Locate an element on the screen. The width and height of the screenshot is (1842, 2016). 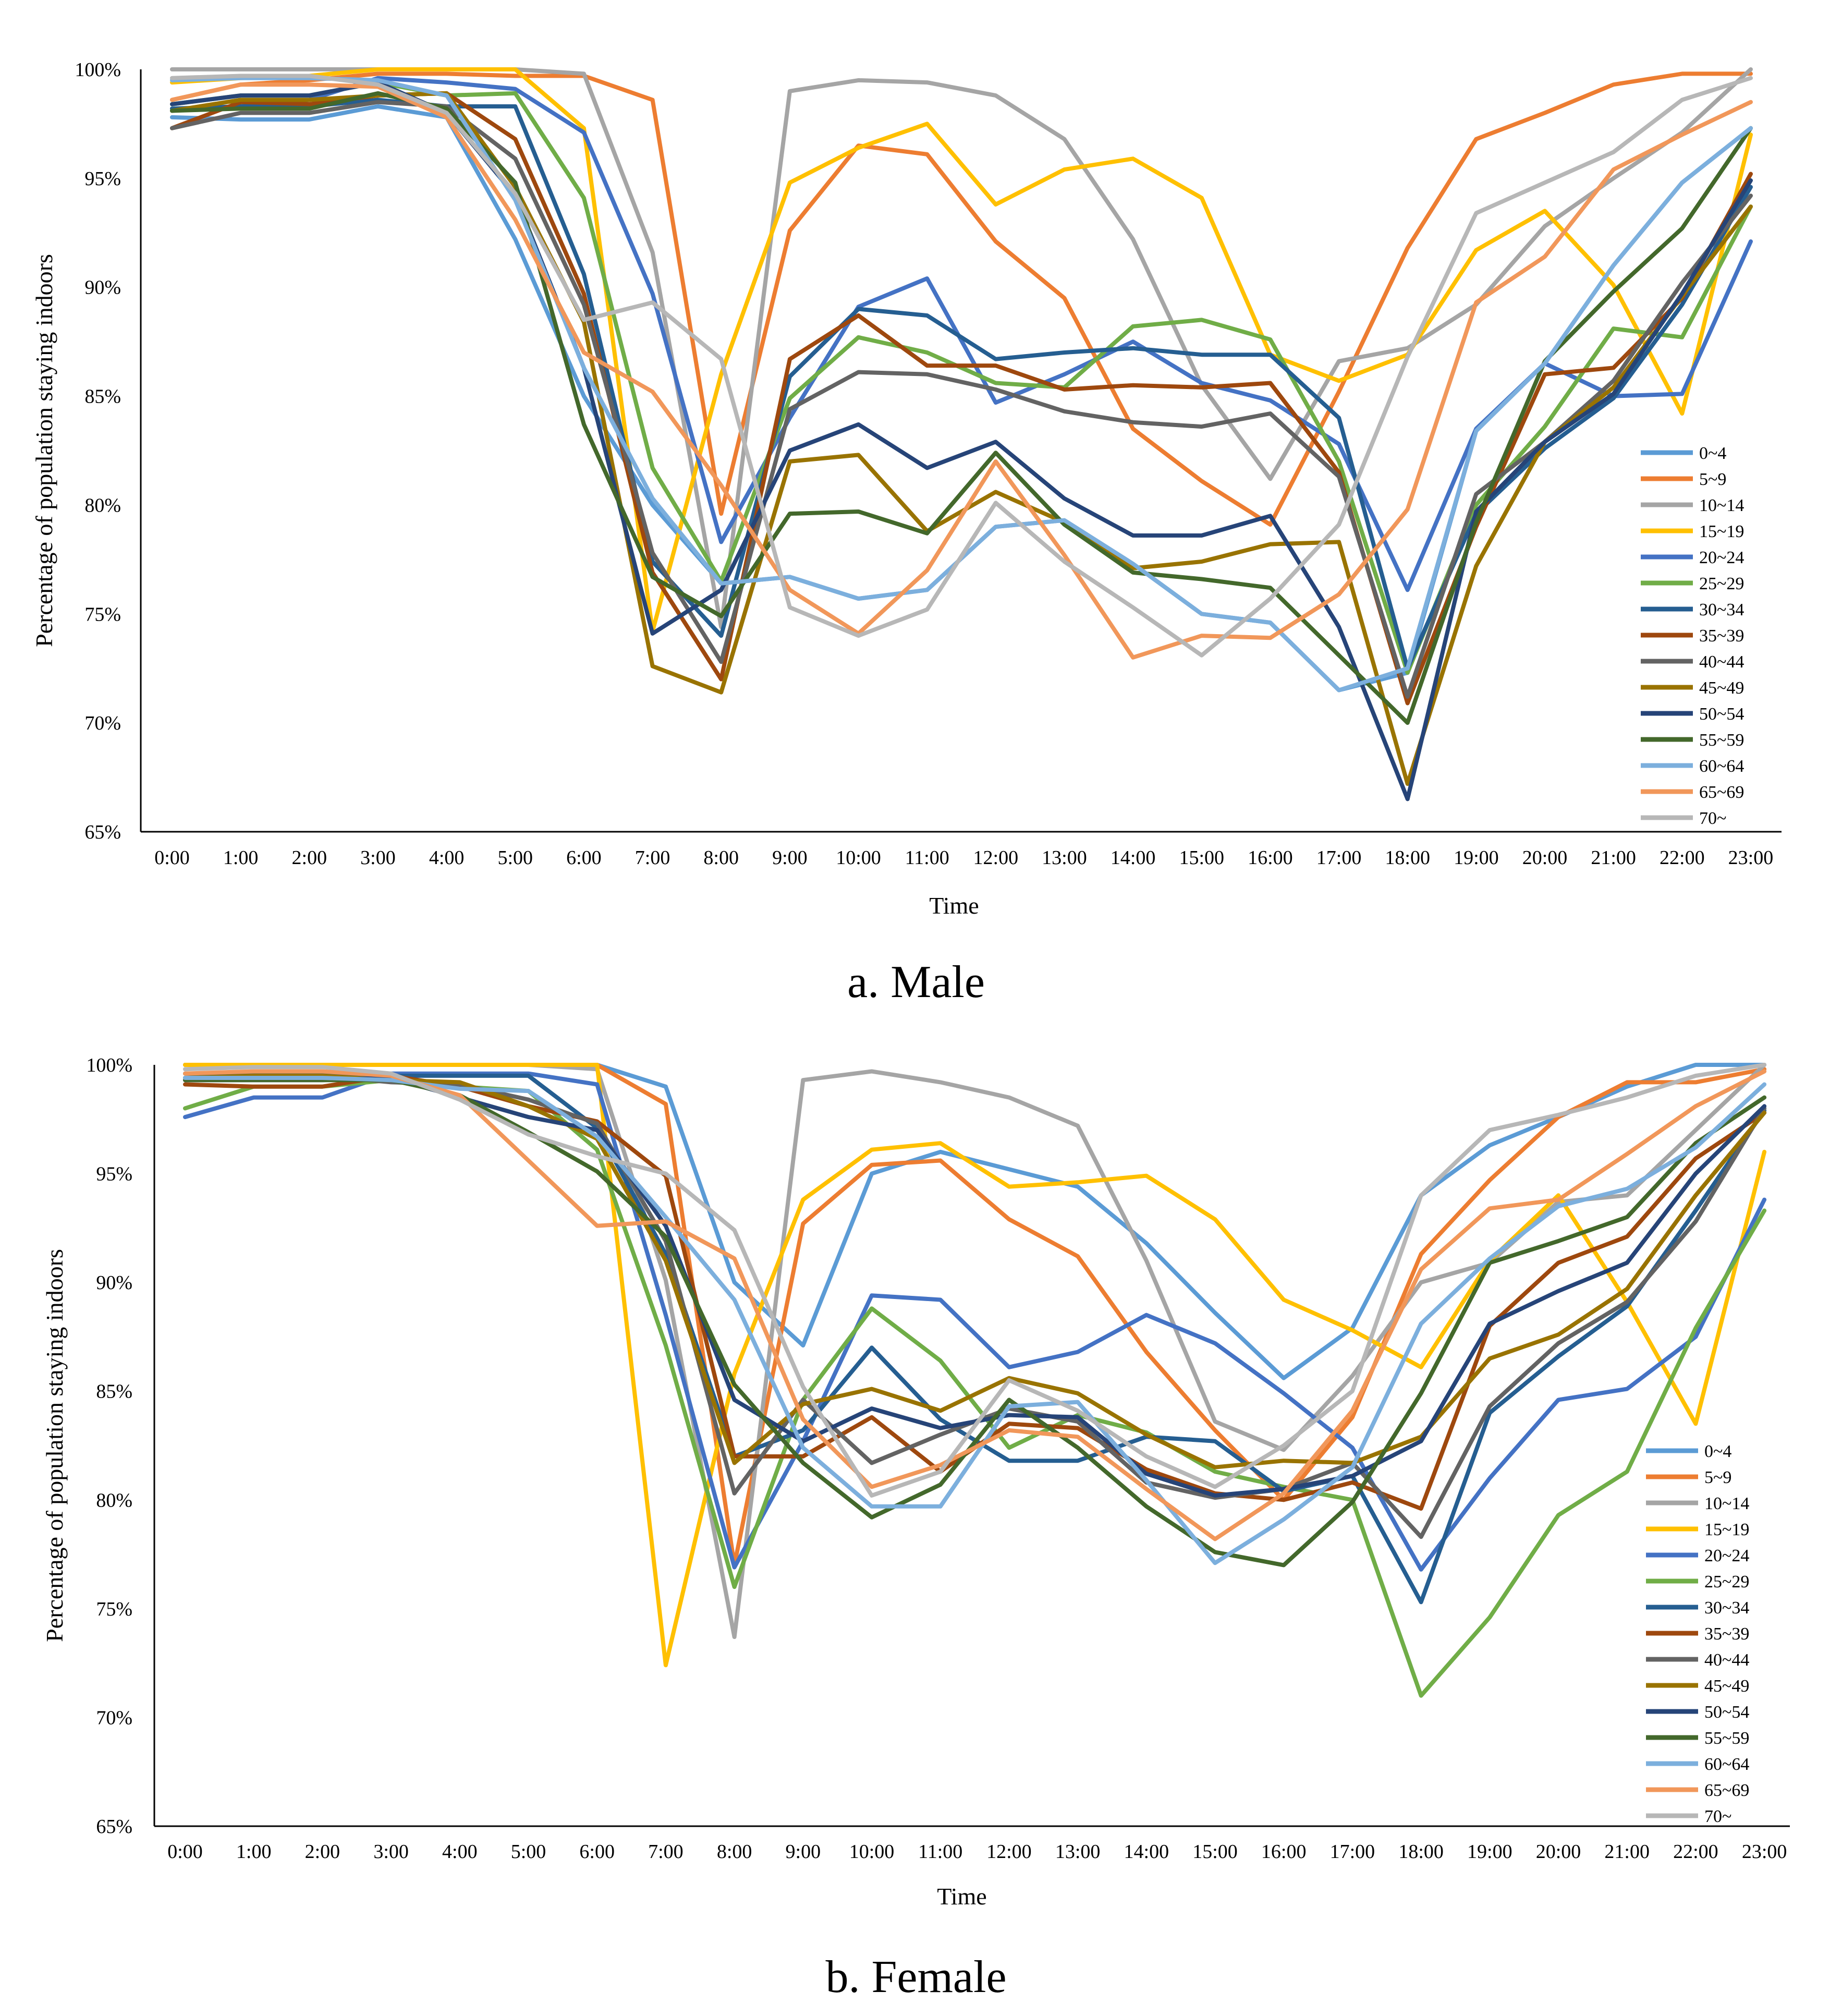
legend-label: 40~44 is located at coordinates (1726, 1660).